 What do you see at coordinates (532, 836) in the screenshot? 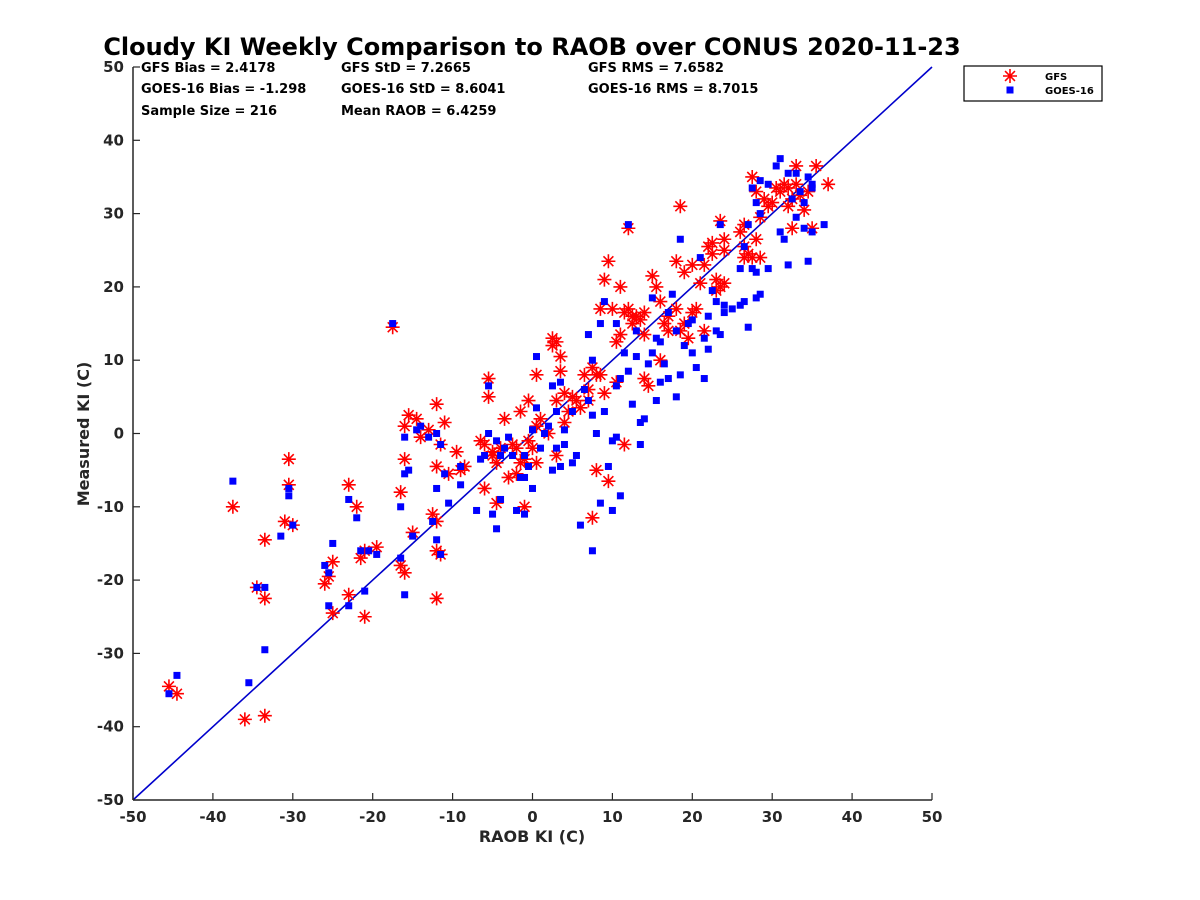
I see `x-axis-label: RAOB KI (C)` at bounding box center [532, 836].